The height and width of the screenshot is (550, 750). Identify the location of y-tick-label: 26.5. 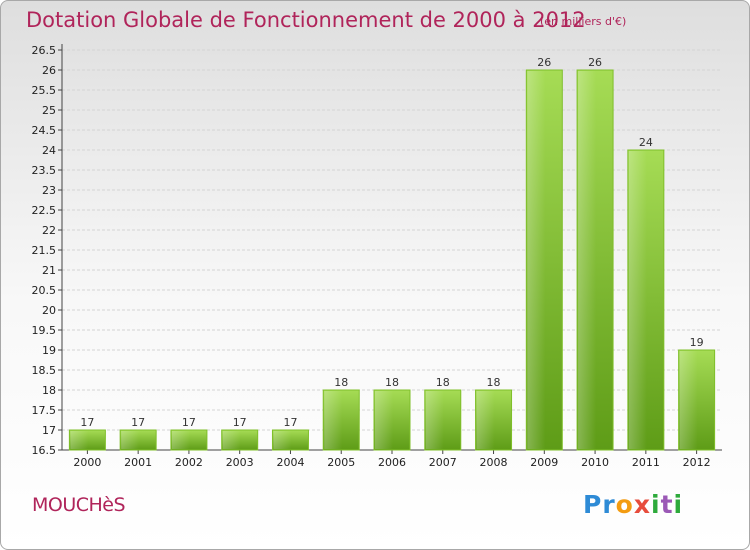
(44, 50).